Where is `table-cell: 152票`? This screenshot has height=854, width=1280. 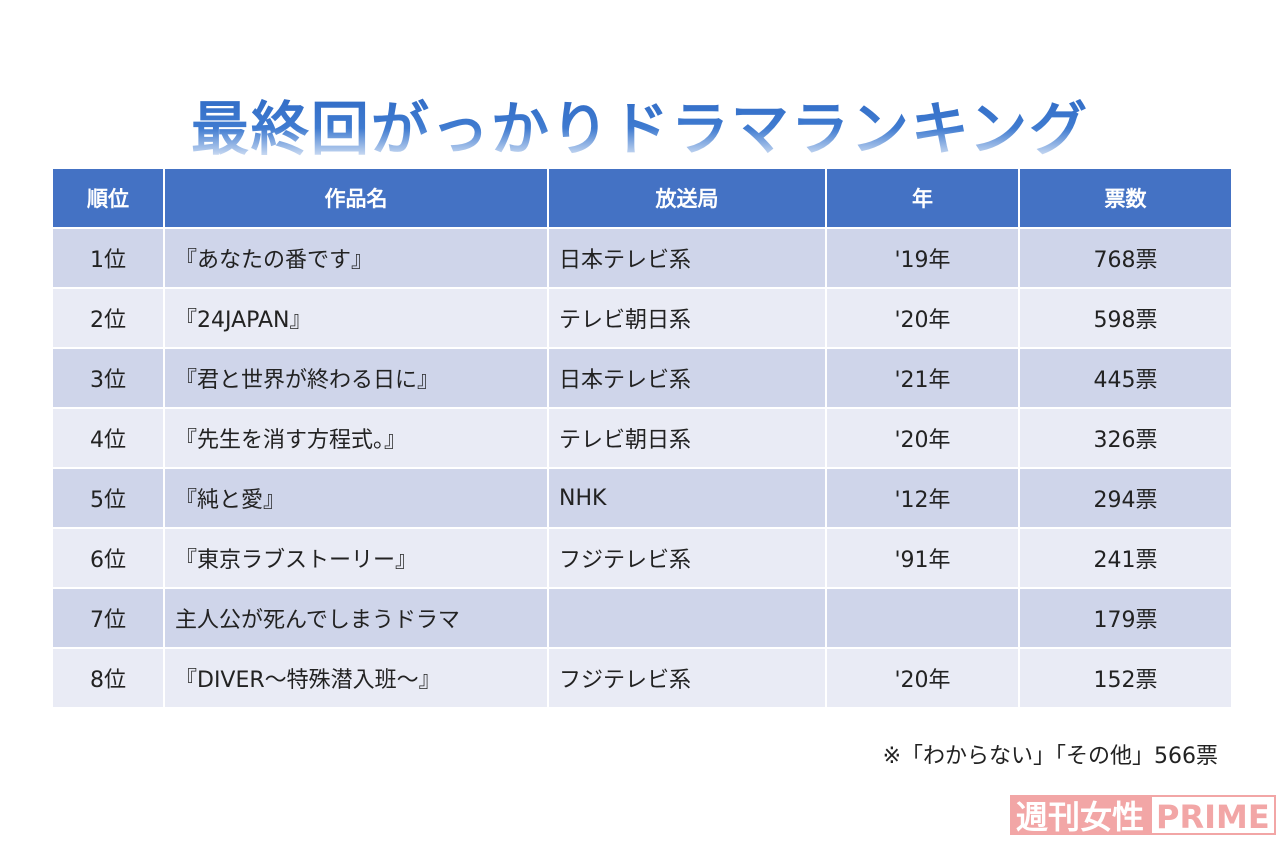 table-cell: 152票 is located at coordinates (1125, 678).